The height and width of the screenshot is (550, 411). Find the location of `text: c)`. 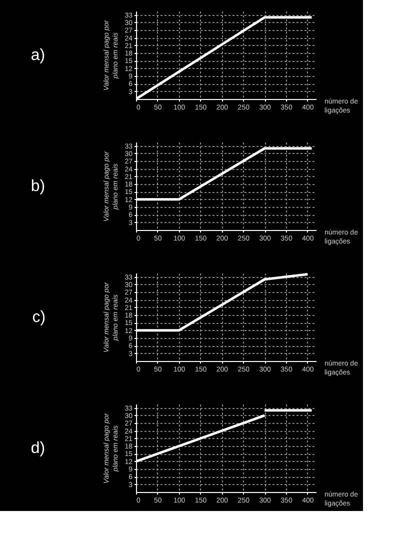

text: c) is located at coordinates (39, 317).